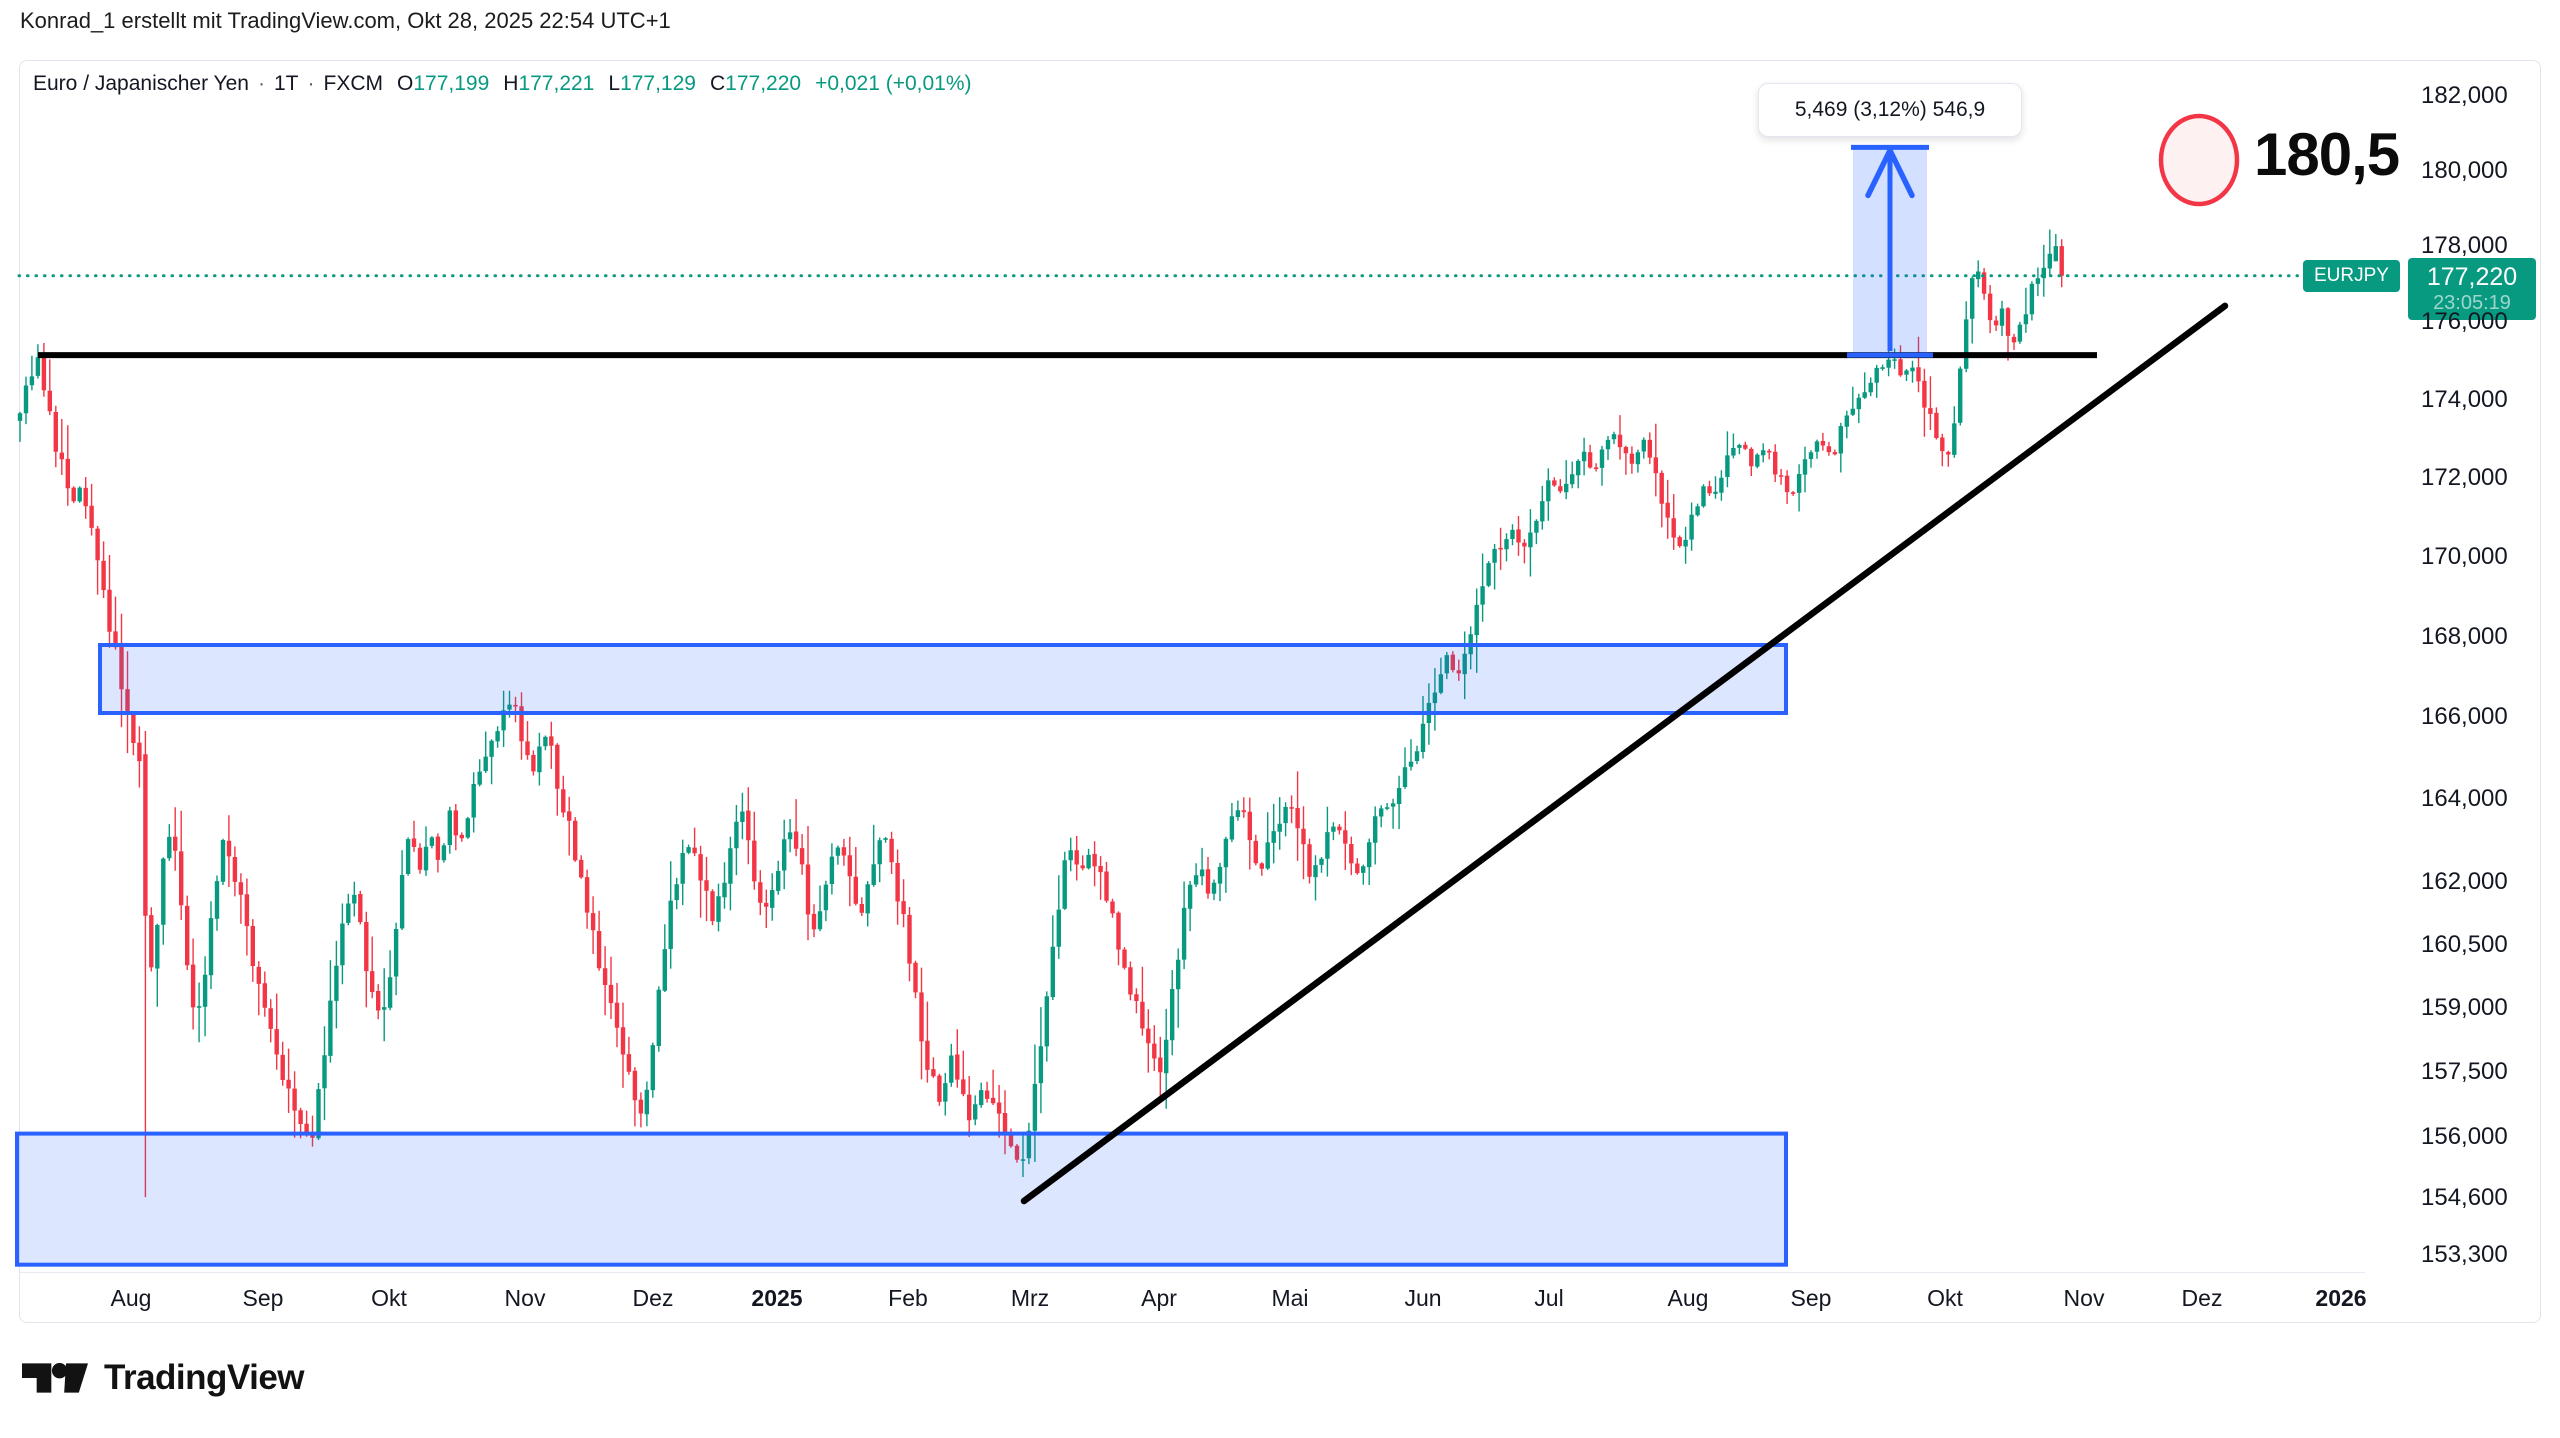 The height and width of the screenshot is (1438, 2560). I want to click on time-axis-separator, so click(1192, 1272).